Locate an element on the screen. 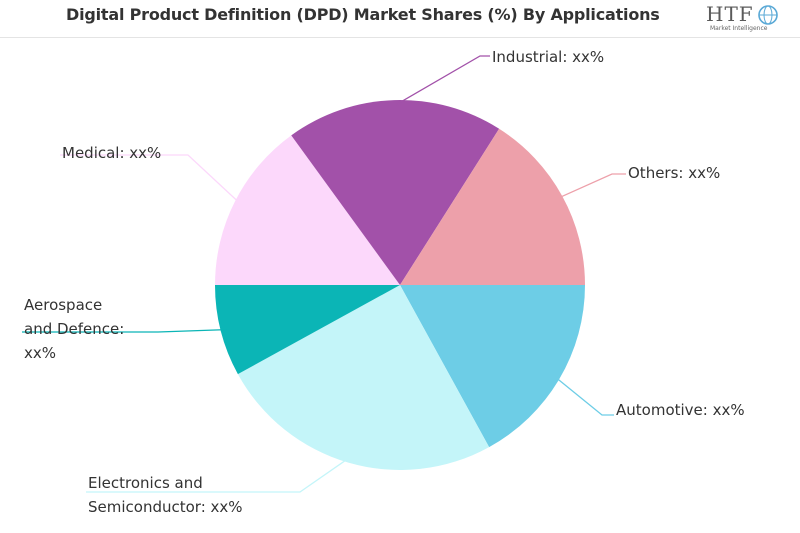 This screenshot has width=800, height=533. pie-slice-medical is located at coordinates (307, 210).